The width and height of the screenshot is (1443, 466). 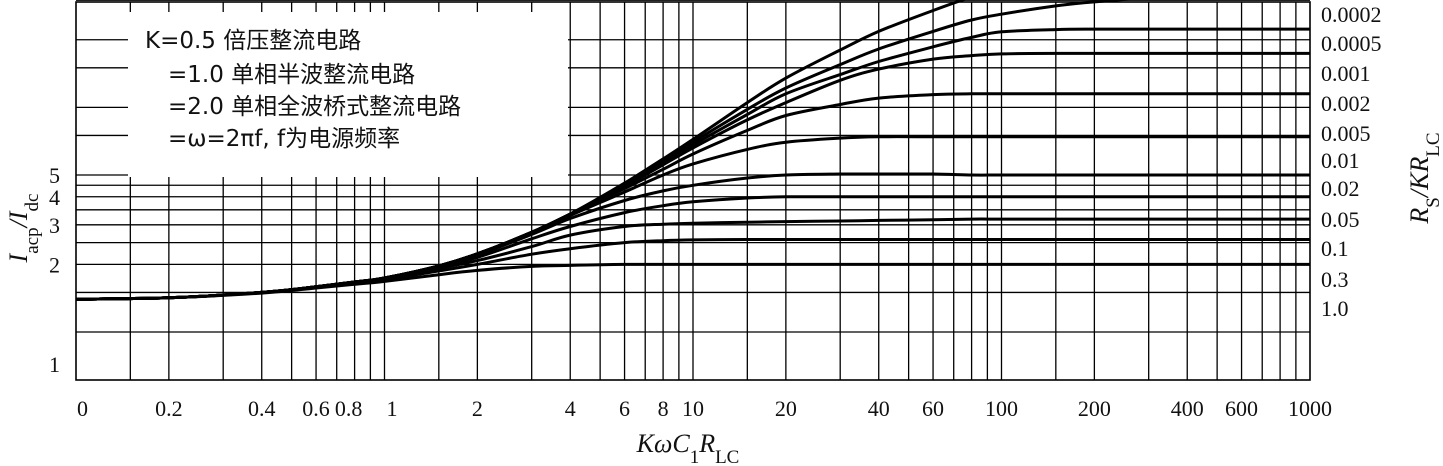 What do you see at coordinates (1001, 408) in the screenshot?
I see `x-tick-label: 100` at bounding box center [1001, 408].